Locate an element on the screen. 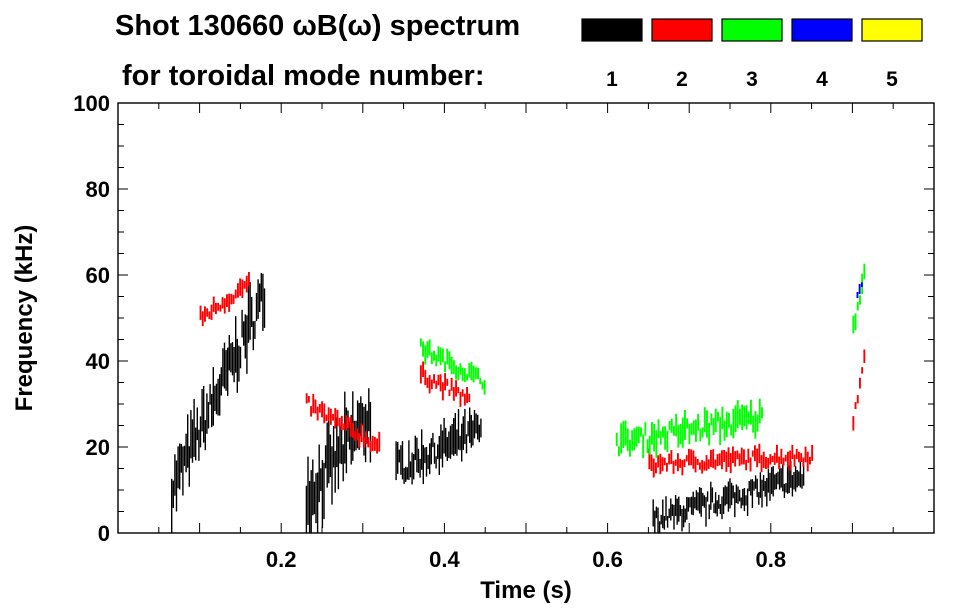 This screenshot has width=963, height=615. x-tick-label: 0.4 is located at coordinates (444, 559).